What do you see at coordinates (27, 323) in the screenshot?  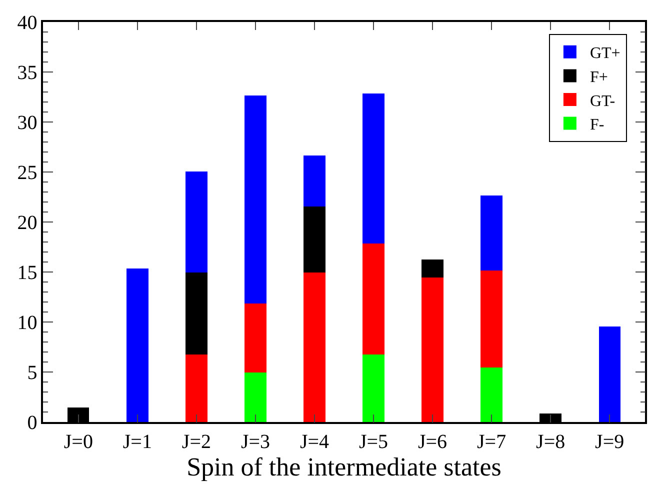 I see `y-tick-label: 10` at bounding box center [27, 323].